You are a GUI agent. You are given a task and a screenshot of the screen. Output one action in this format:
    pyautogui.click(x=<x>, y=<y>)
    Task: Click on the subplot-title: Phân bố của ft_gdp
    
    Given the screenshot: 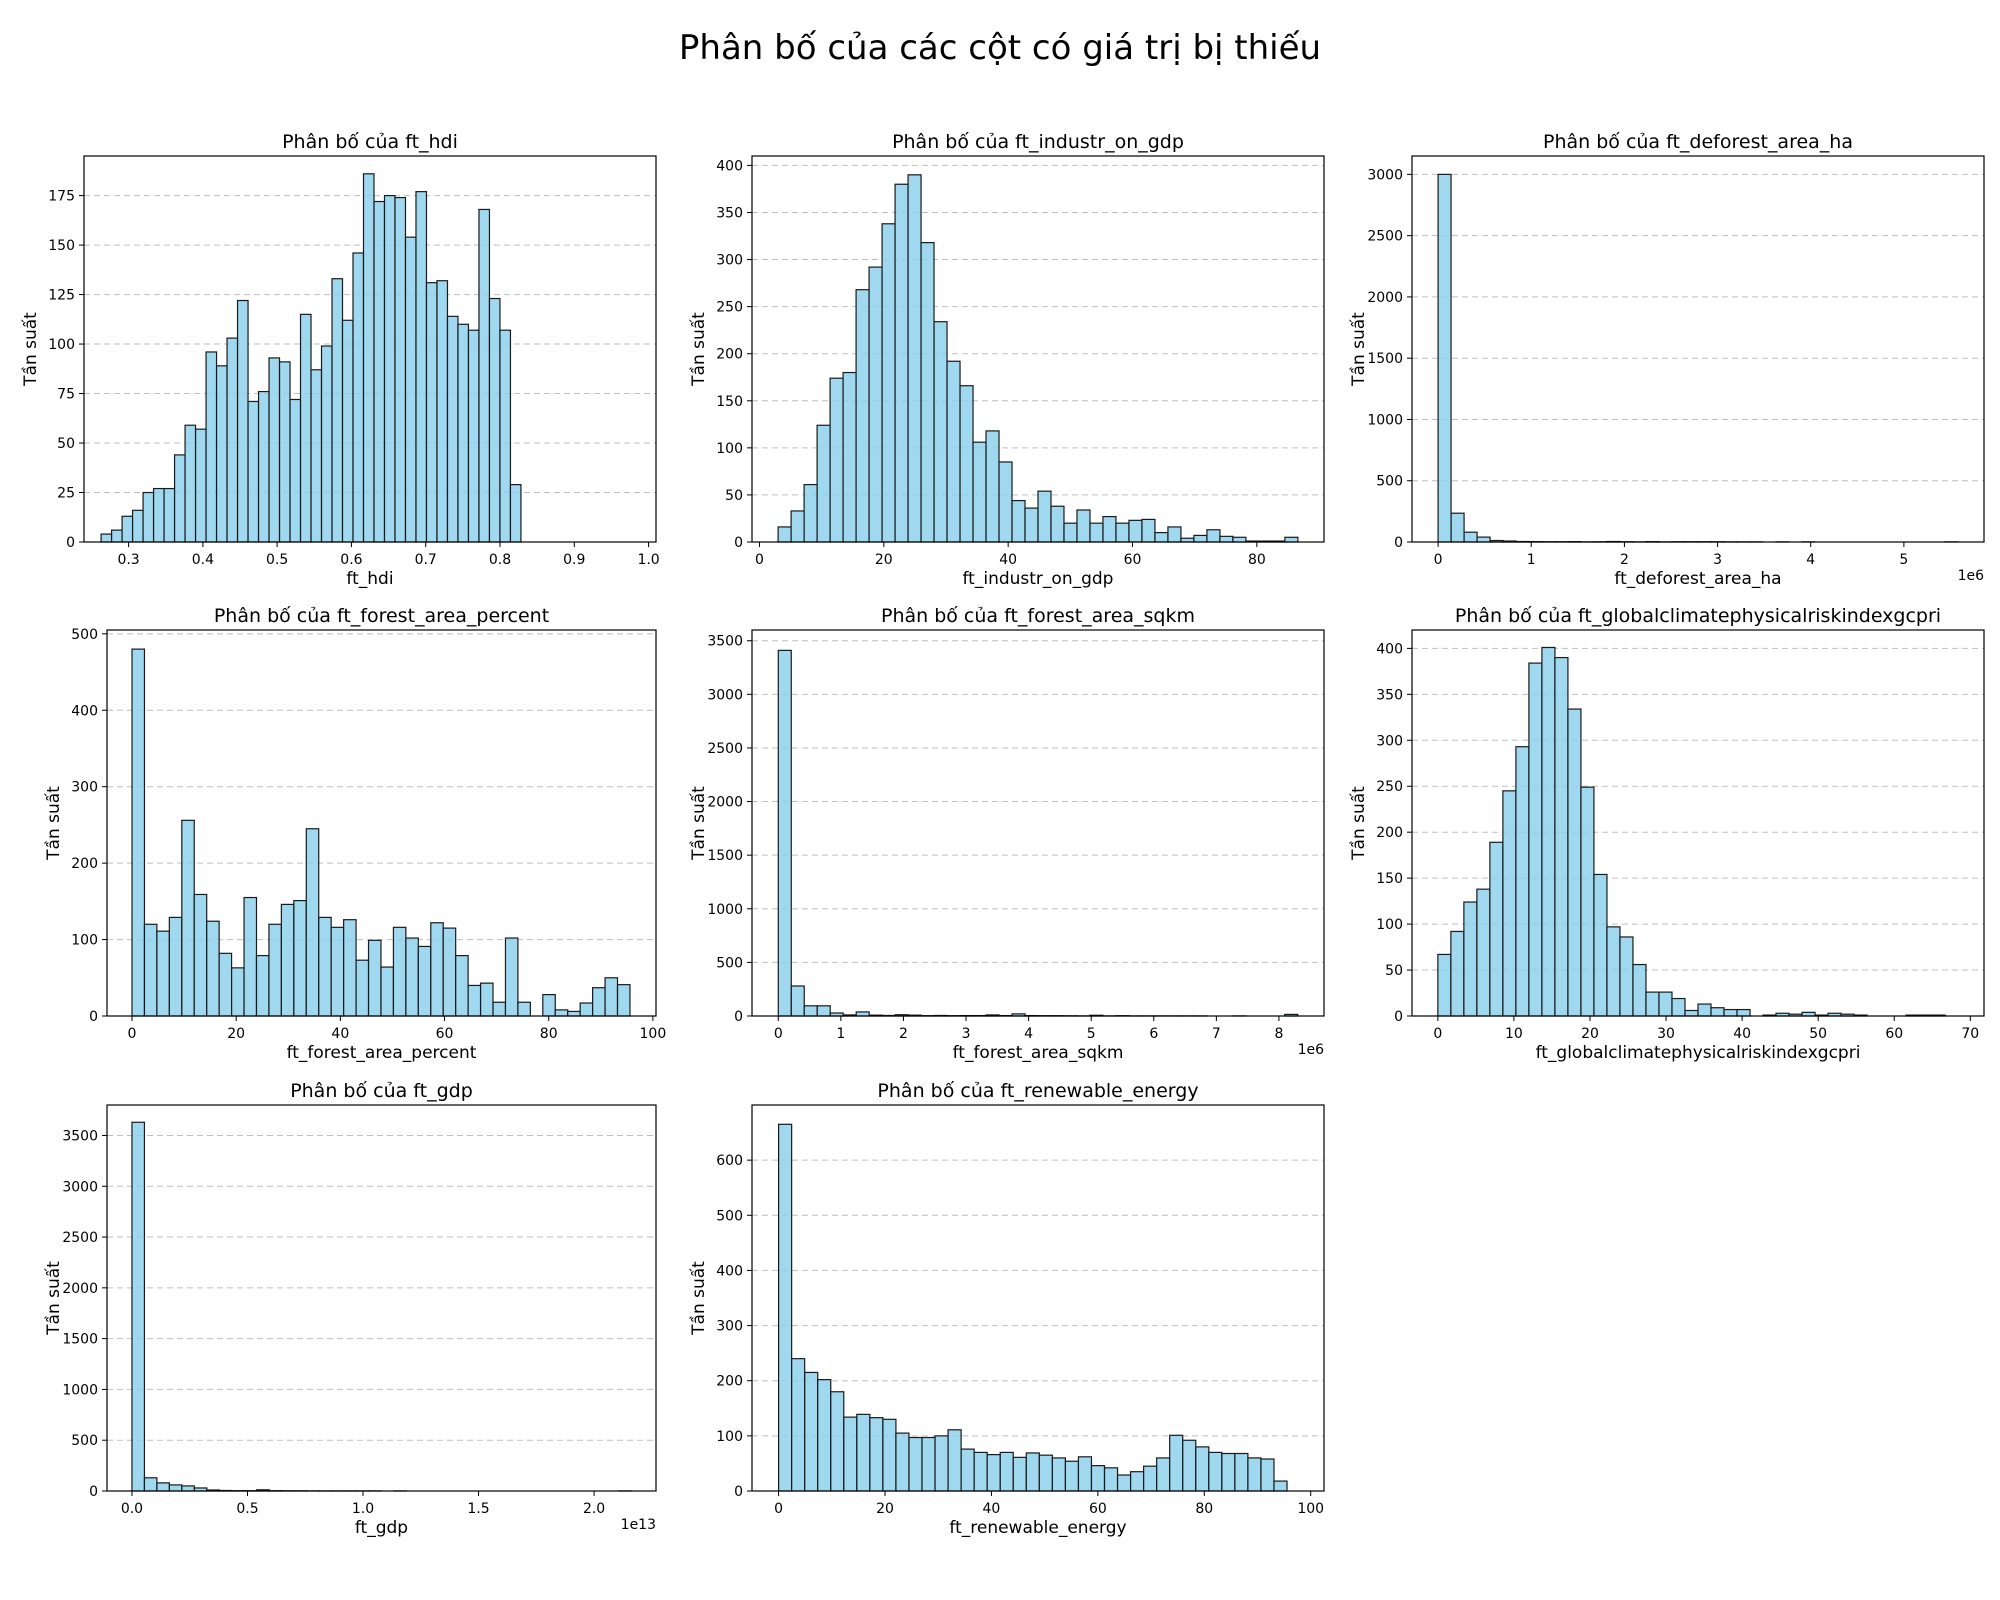 What is the action you would take?
    pyautogui.click(x=381, y=1091)
    